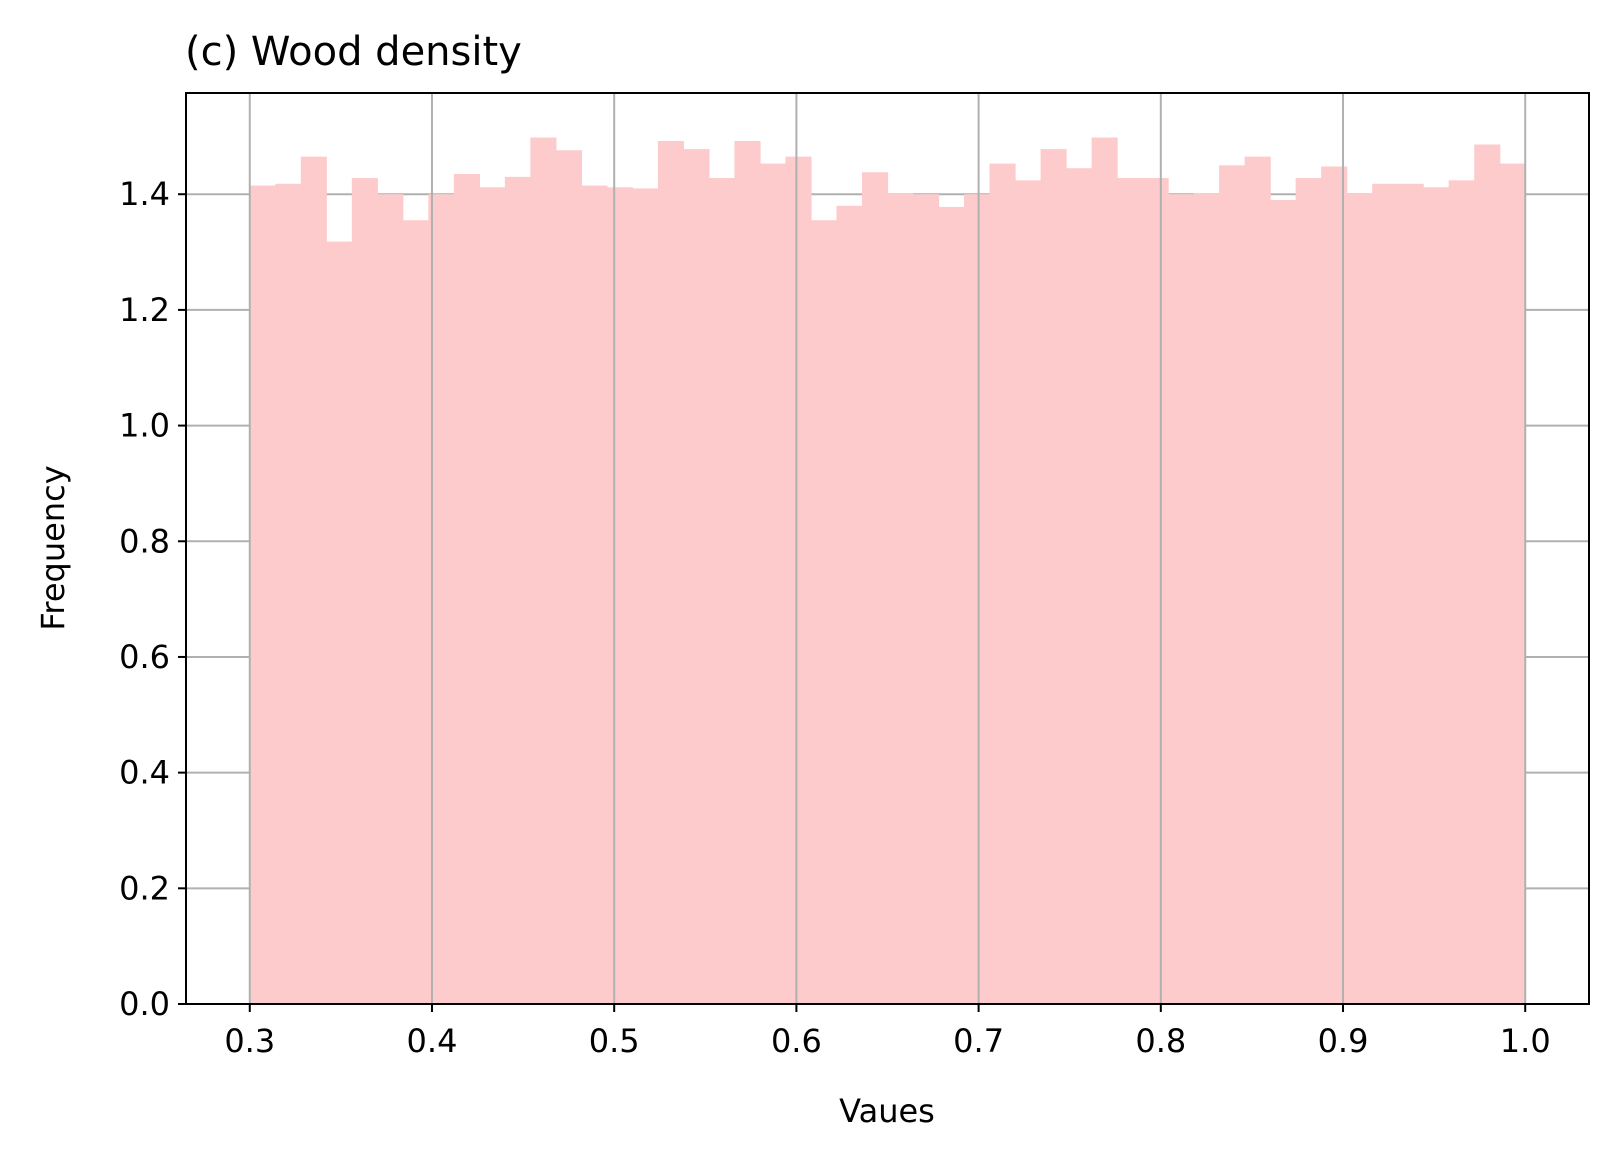  I want to click on y-tick-label: 0.6, so click(144, 657).